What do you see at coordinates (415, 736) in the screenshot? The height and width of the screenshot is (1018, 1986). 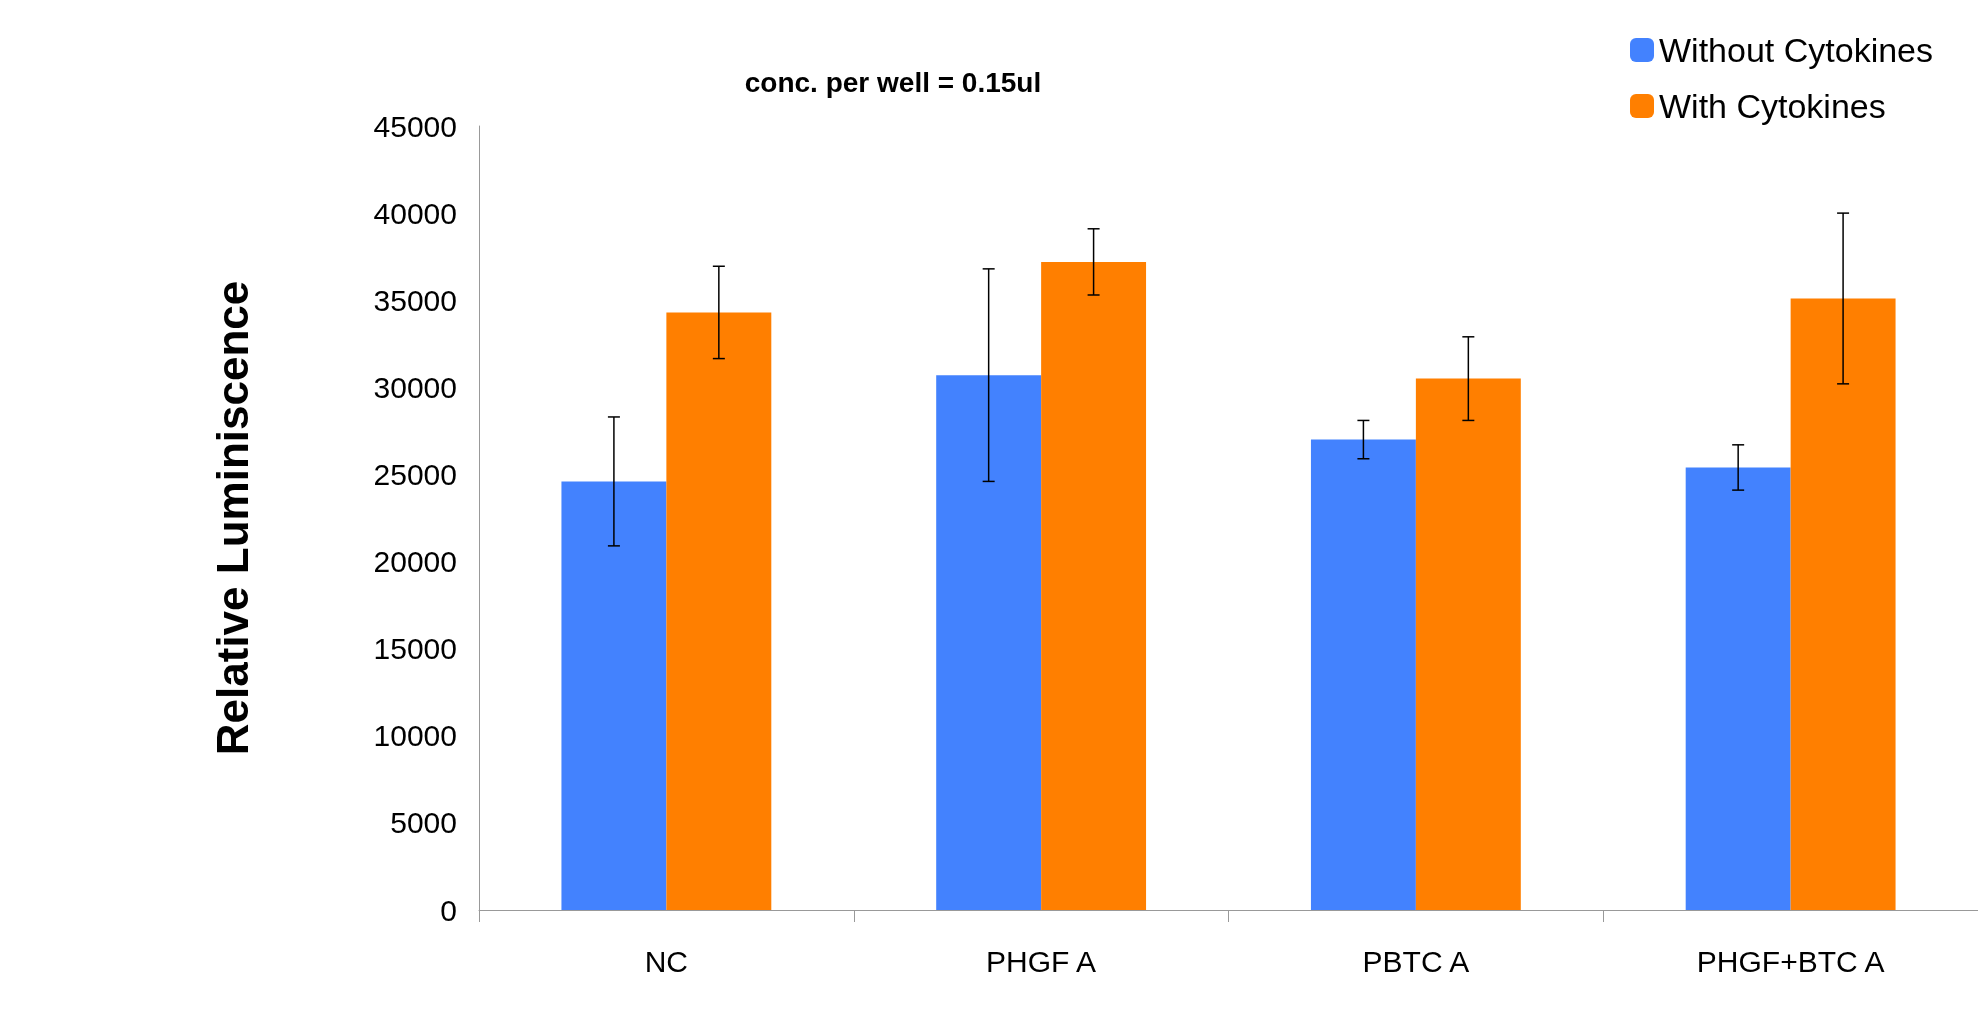 I see `y-tick-label: 10000` at bounding box center [415, 736].